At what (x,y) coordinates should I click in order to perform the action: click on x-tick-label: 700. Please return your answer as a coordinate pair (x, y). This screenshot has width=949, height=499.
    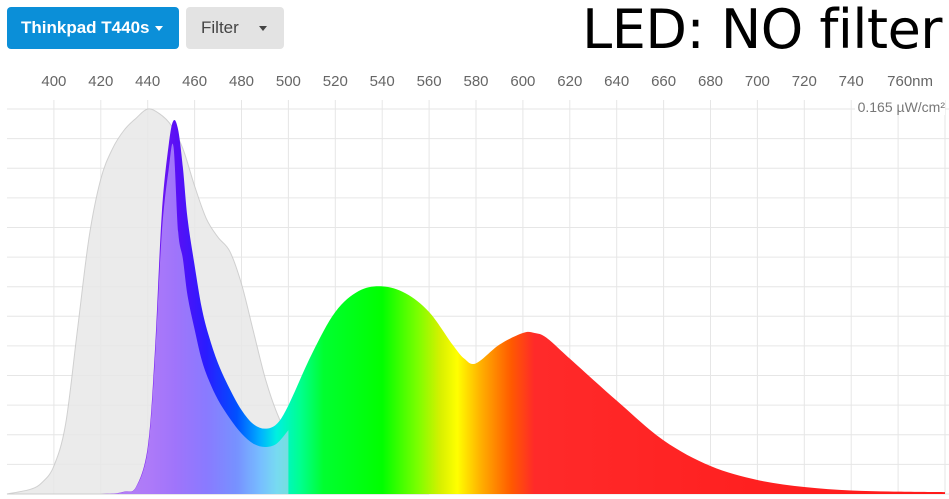
    Looking at the image, I should click on (757, 81).